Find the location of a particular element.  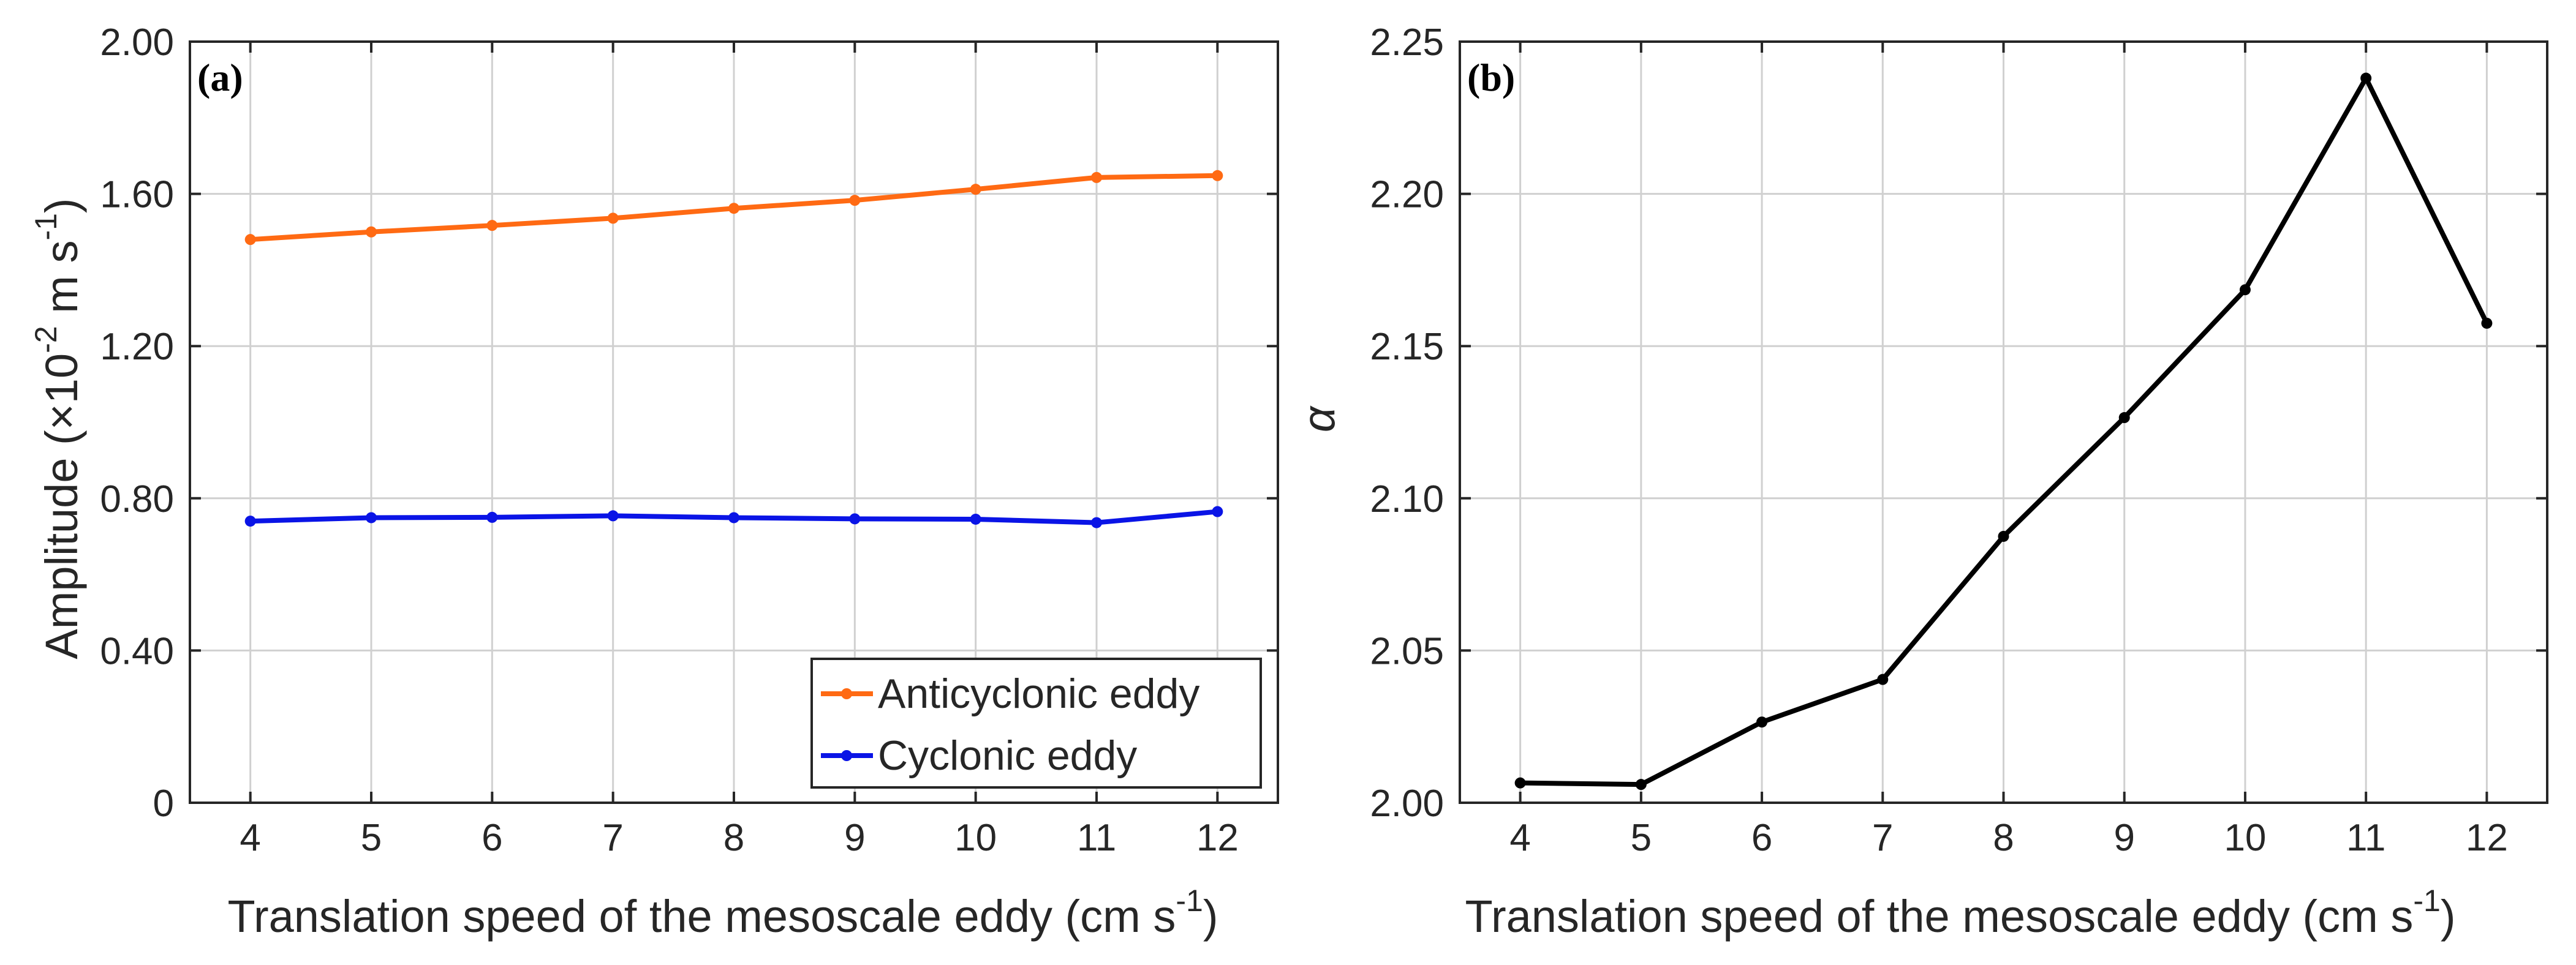

panel-a-y-axis-title: Amplitude (×10-2 m s-1) is located at coordinates (58, 429).